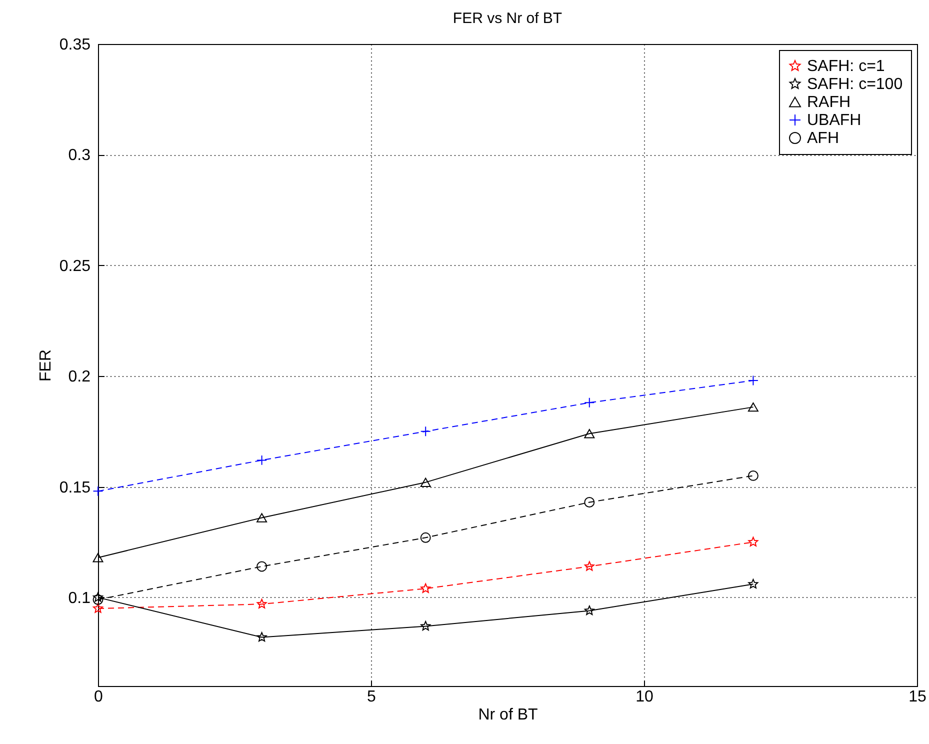  What do you see at coordinates (79, 598) in the screenshot?
I see `y-tick-label: 0.1` at bounding box center [79, 598].